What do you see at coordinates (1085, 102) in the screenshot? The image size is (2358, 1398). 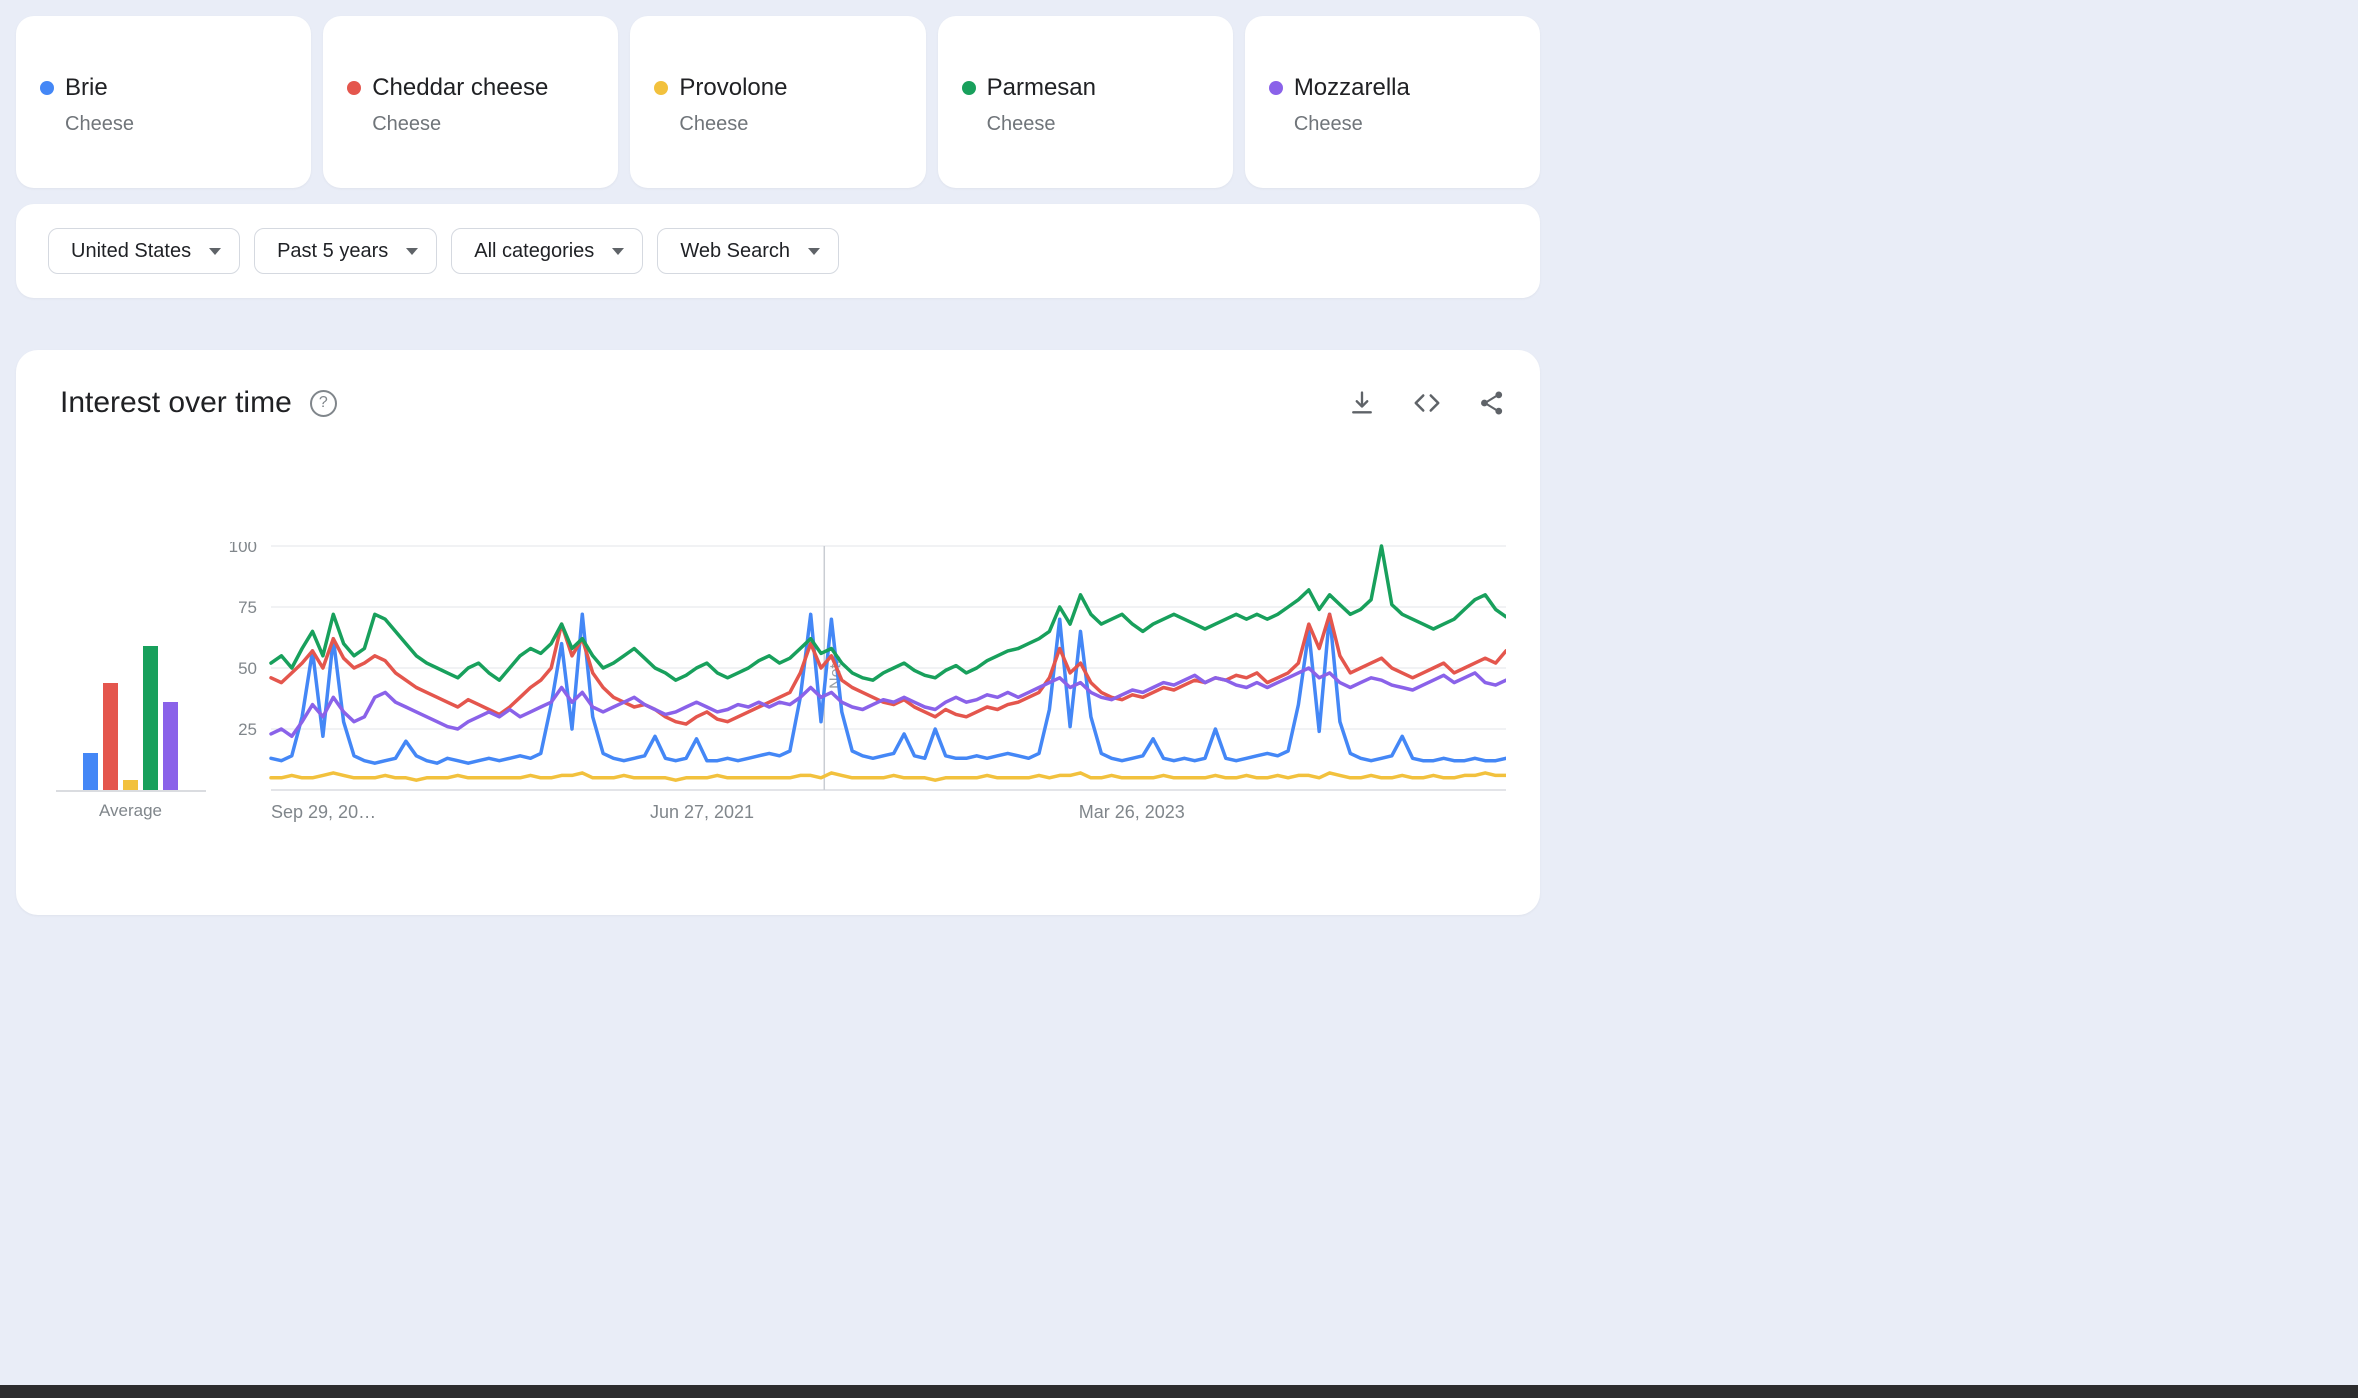 I see `term-card-parmesan: Parmesan Cheese` at bounding box center [1085, 102].